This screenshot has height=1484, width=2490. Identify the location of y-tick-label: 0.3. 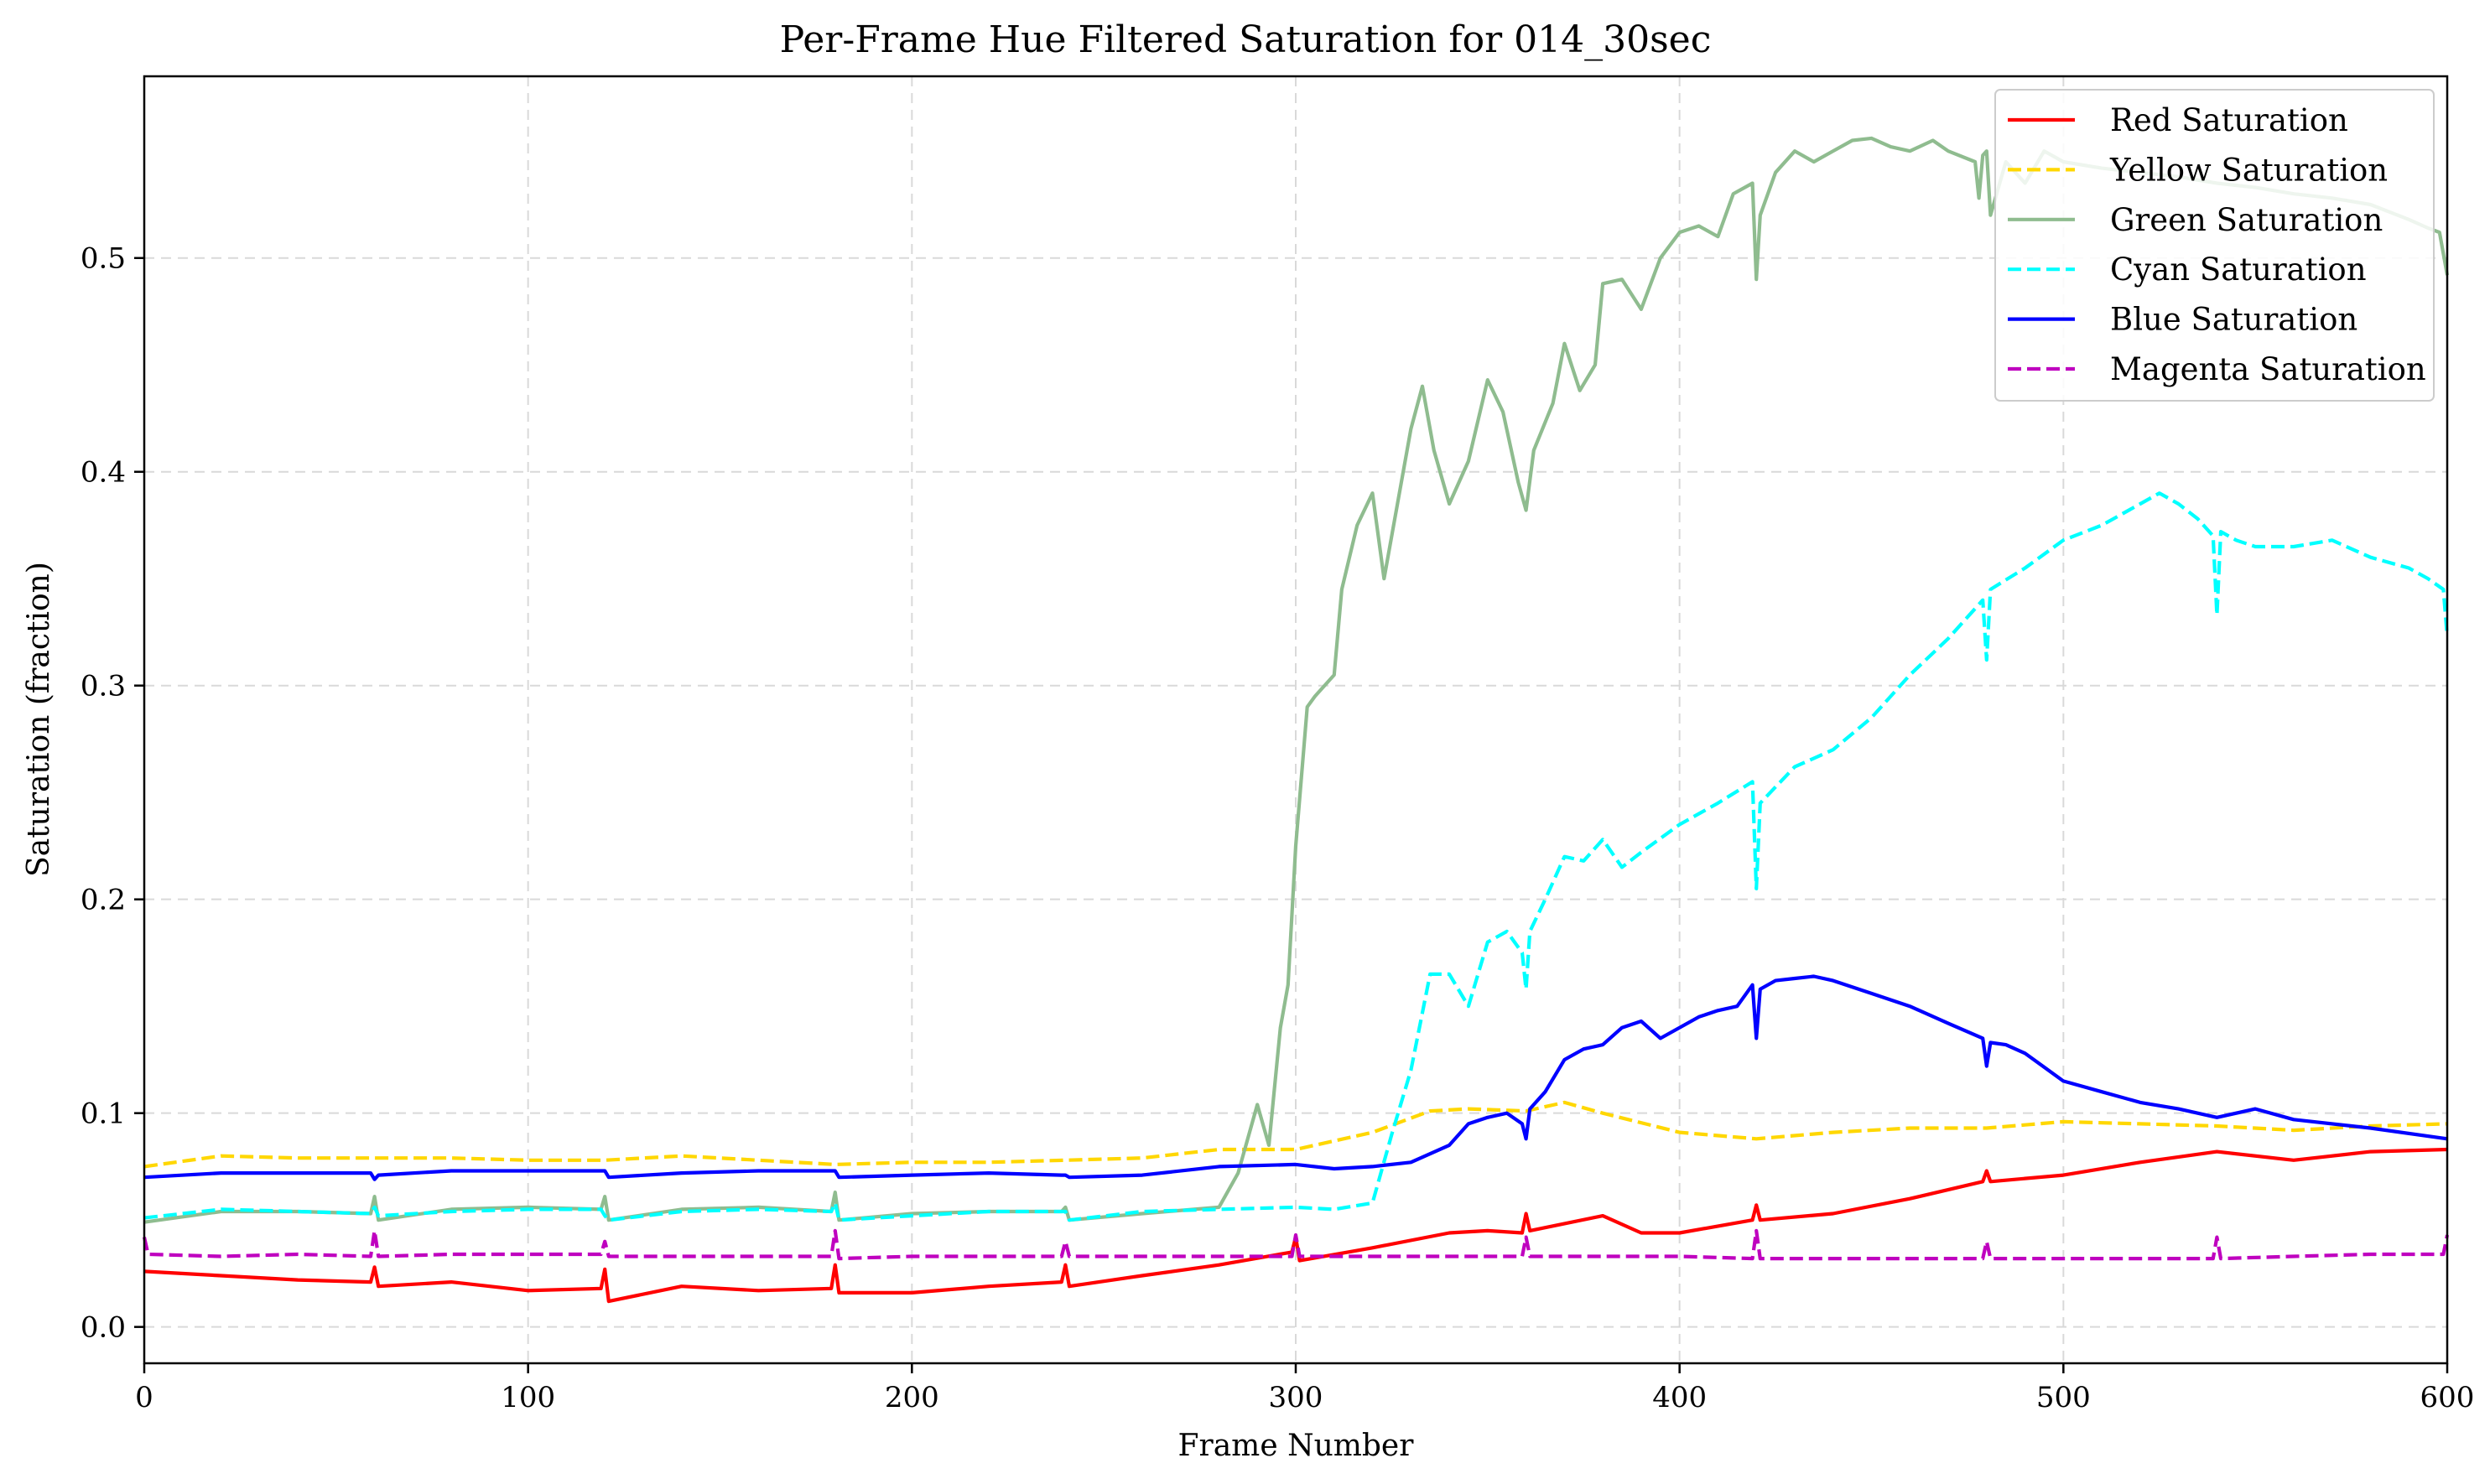
(103, 686).